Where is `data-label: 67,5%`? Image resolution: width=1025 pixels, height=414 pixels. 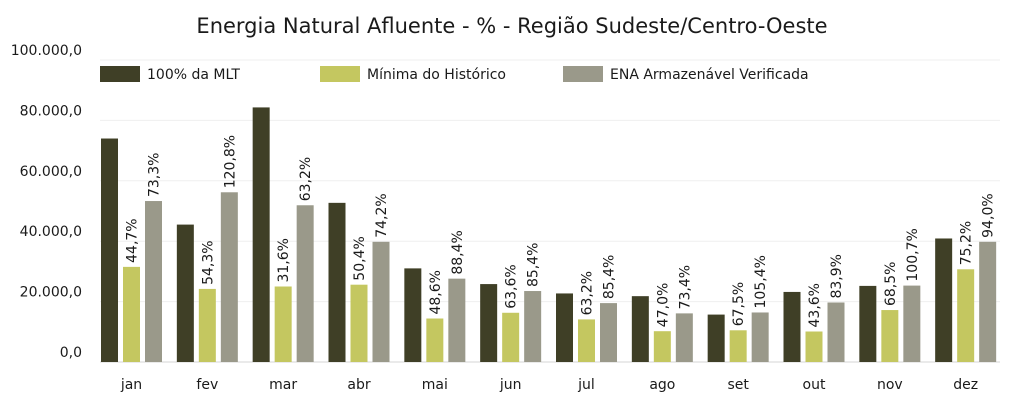 data-label: 67,5% is located at coordinates (739, 304).